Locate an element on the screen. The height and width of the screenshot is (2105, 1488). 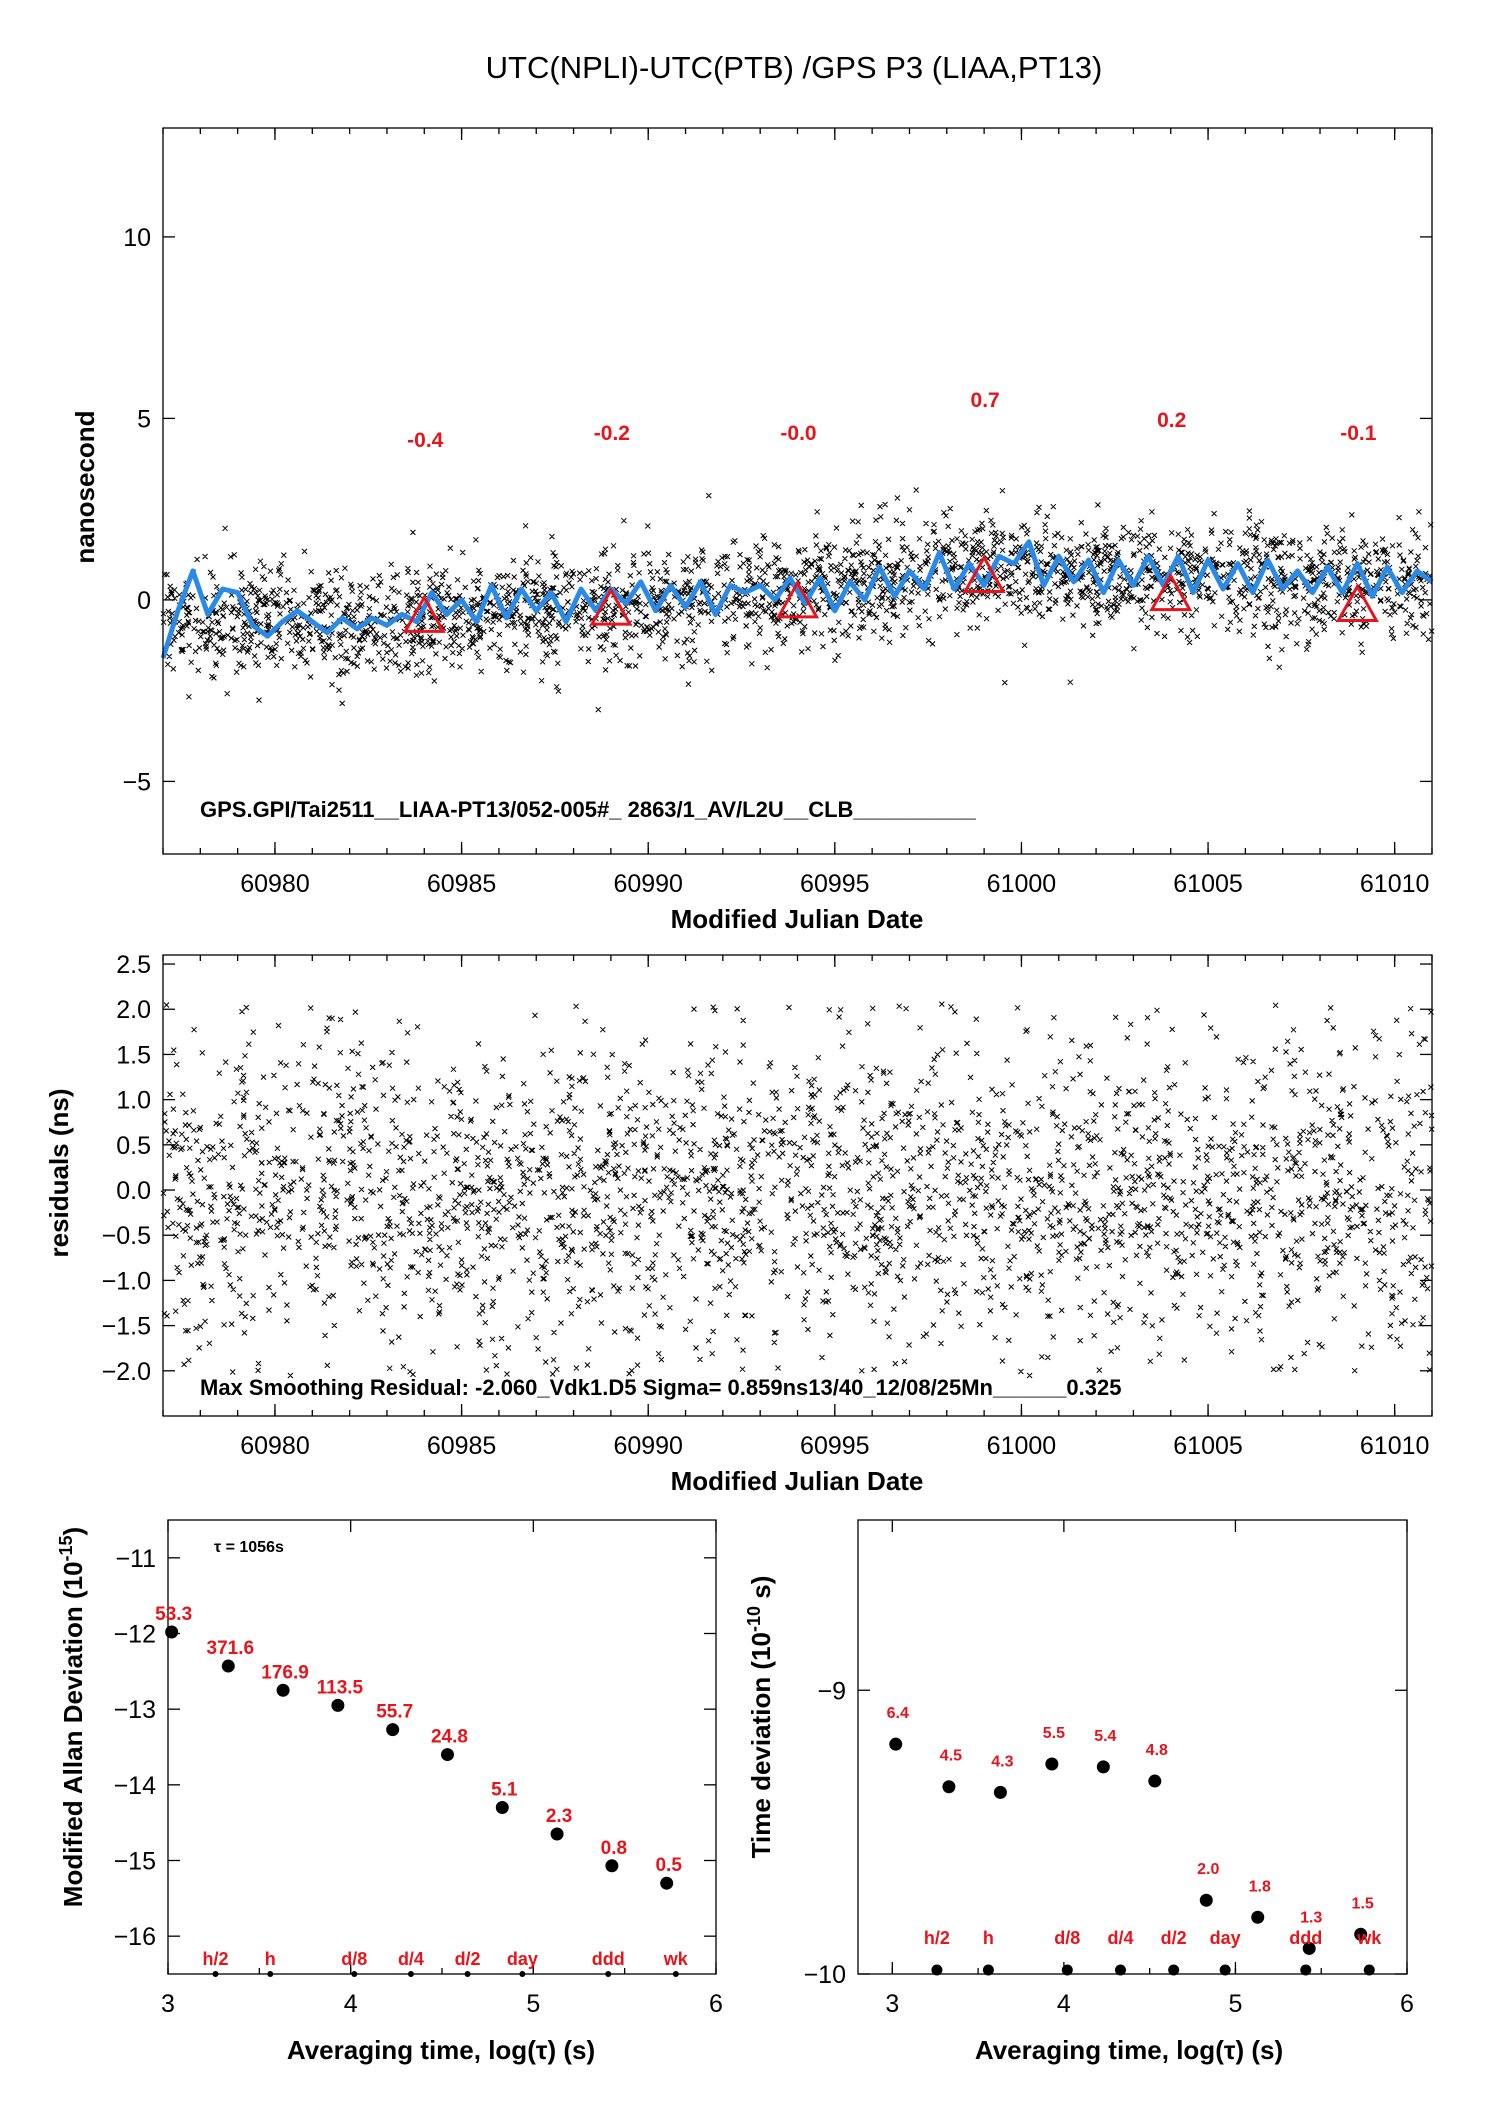
deviation-value-label: 24.8 is located at coordinates (449, 1737).